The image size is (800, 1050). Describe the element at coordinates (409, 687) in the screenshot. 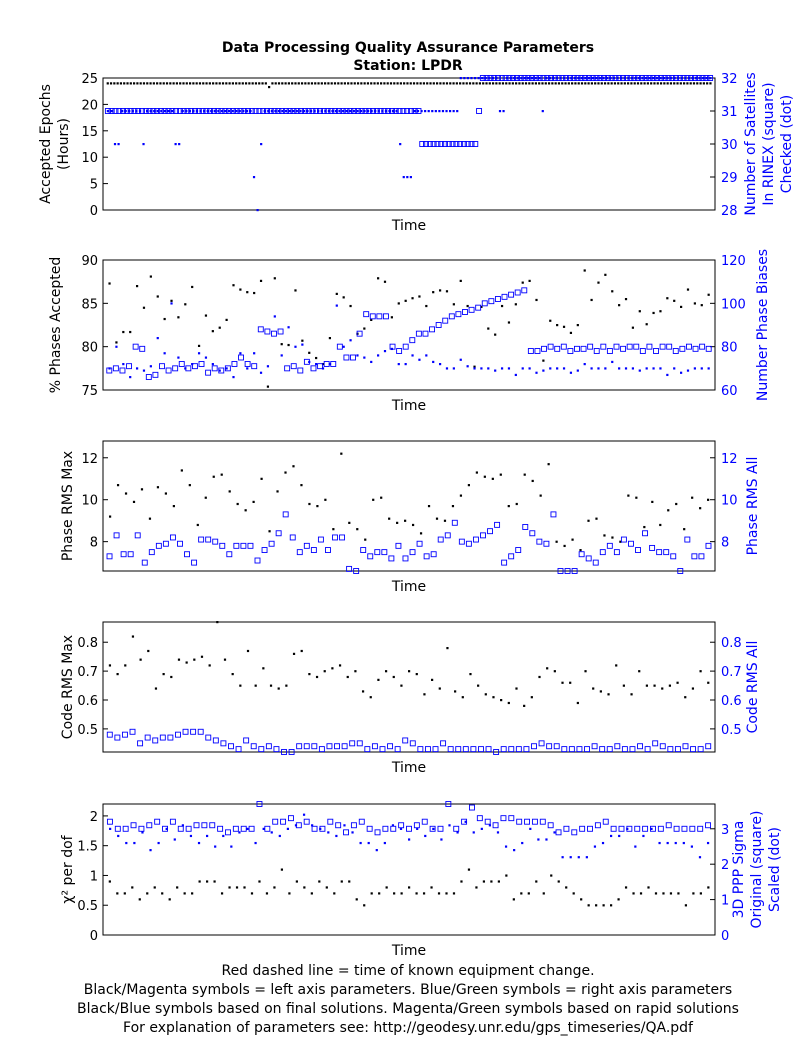

I see `plot-frame` at that location.